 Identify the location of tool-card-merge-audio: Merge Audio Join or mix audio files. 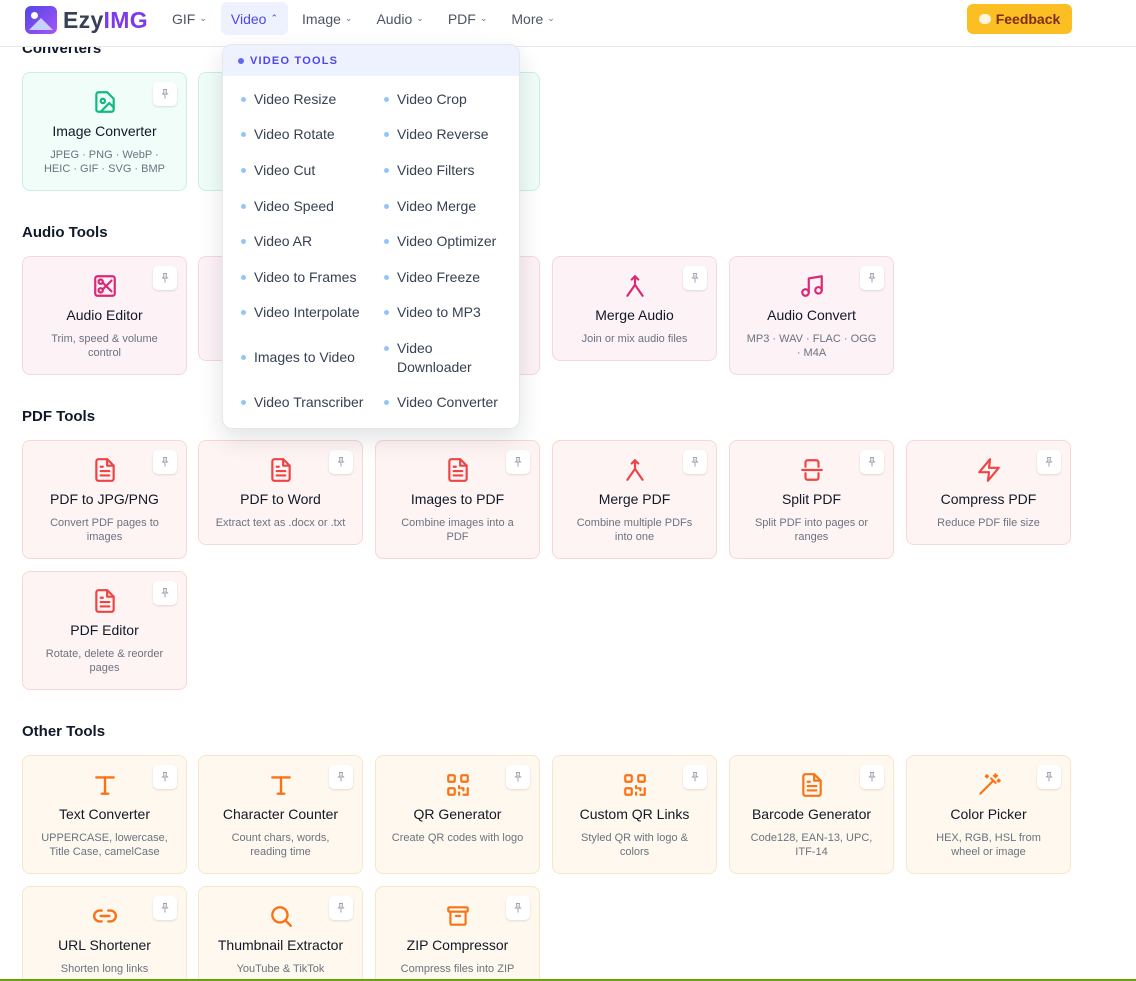
(634, 308).